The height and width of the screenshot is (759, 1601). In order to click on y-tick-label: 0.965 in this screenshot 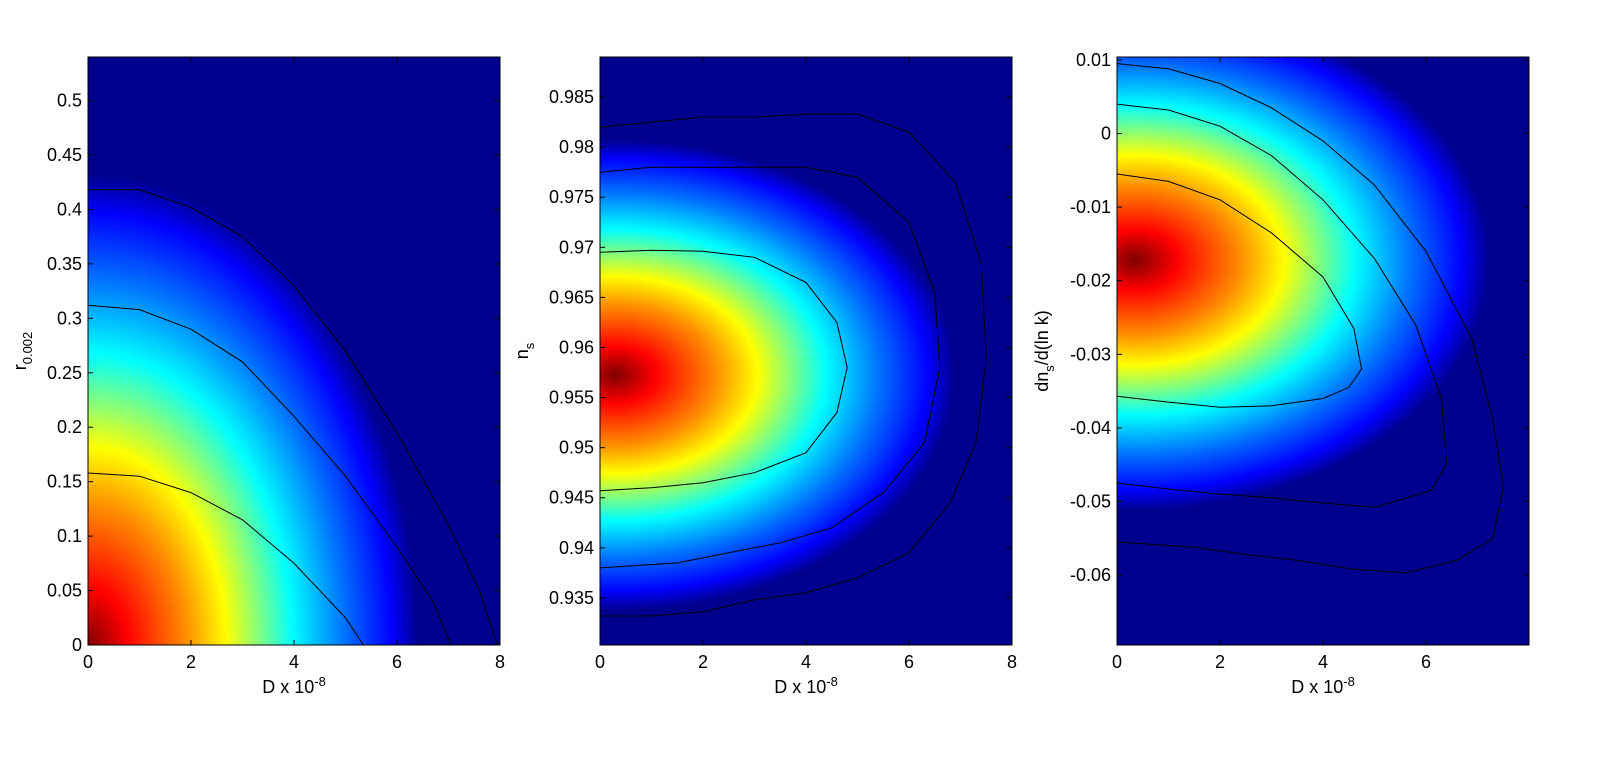, I will do `click(571, 297)`.